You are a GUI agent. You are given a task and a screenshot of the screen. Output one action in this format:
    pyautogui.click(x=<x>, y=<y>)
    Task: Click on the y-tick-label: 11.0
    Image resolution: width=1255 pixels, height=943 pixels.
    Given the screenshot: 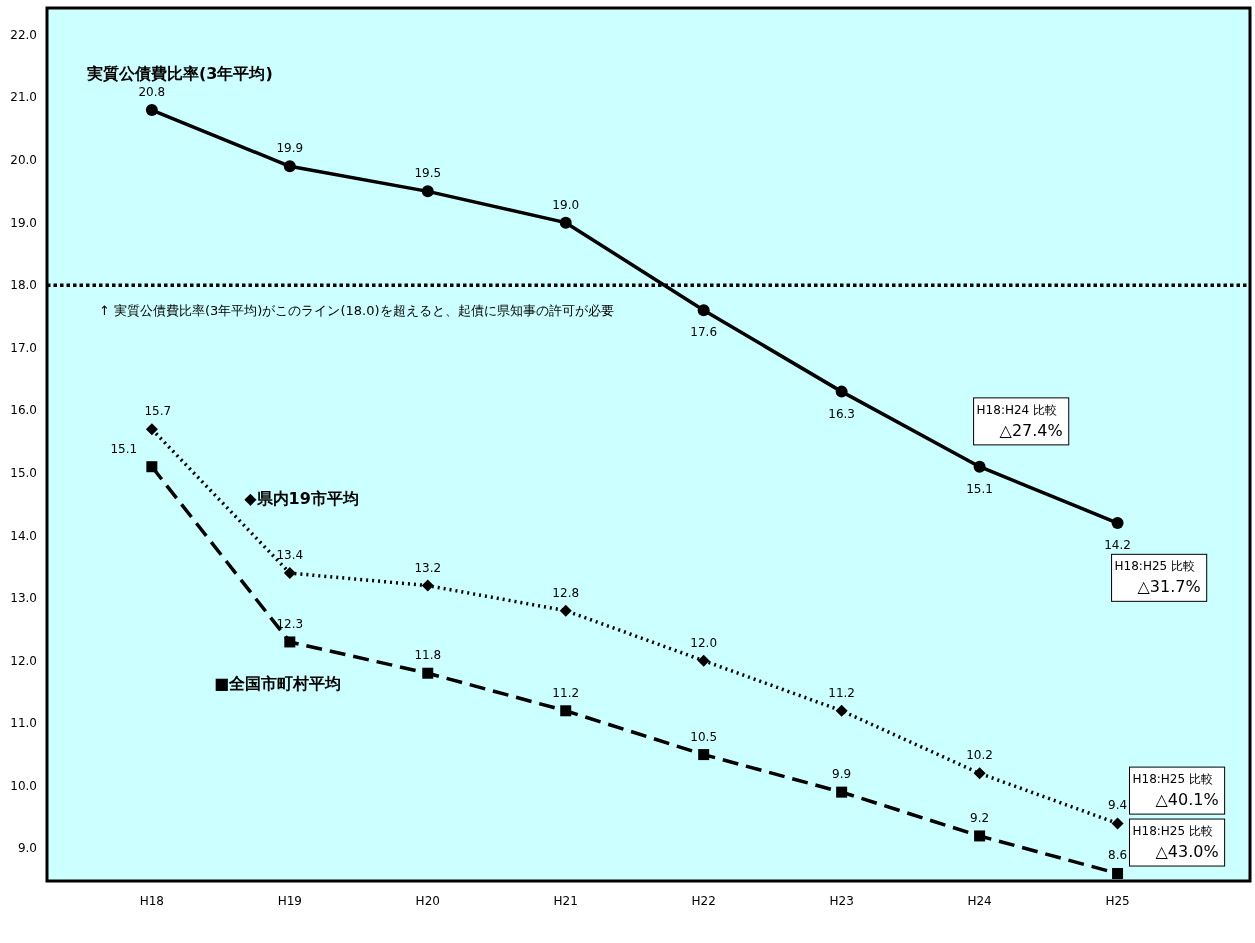 What is the action you would take?
    pyautogui.click(x=23, y=723)
    